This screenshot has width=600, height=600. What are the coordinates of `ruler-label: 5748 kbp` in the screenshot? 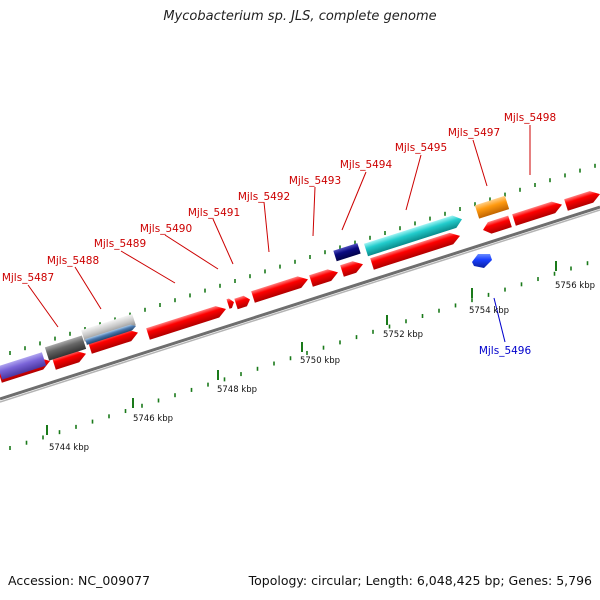 It's located at (237, 390).